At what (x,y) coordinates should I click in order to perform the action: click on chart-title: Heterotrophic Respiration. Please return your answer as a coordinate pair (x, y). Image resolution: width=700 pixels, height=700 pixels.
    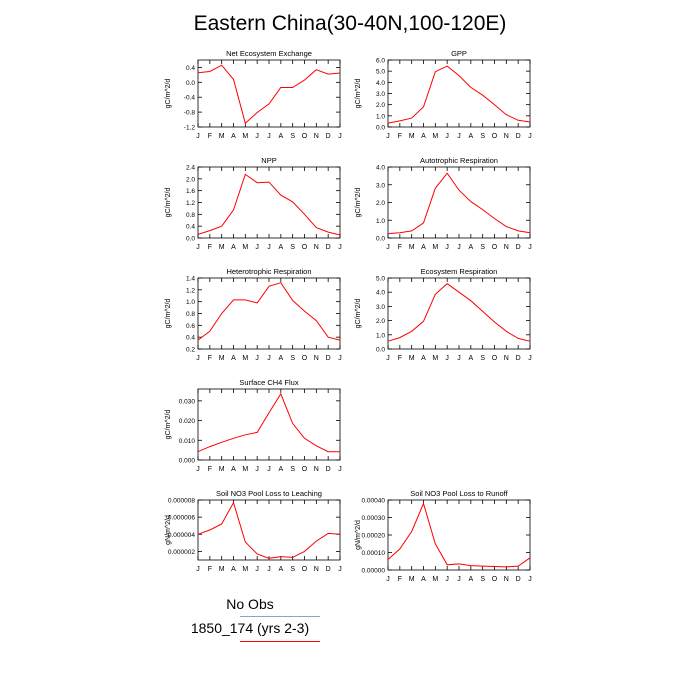
    Looking at the image, I should click on (268, 271).